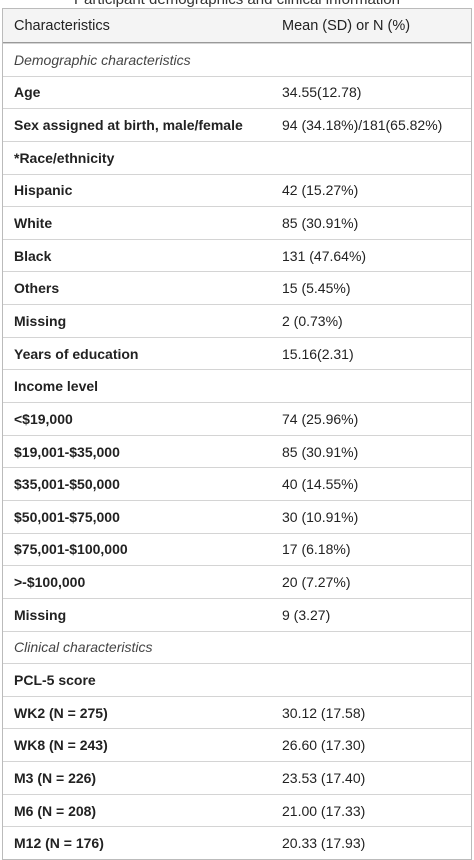  What do you see at coordinates (102, 59) in the screenshot?
I see `row-label: Demographic characteristics` at bounding box center [102, 59].